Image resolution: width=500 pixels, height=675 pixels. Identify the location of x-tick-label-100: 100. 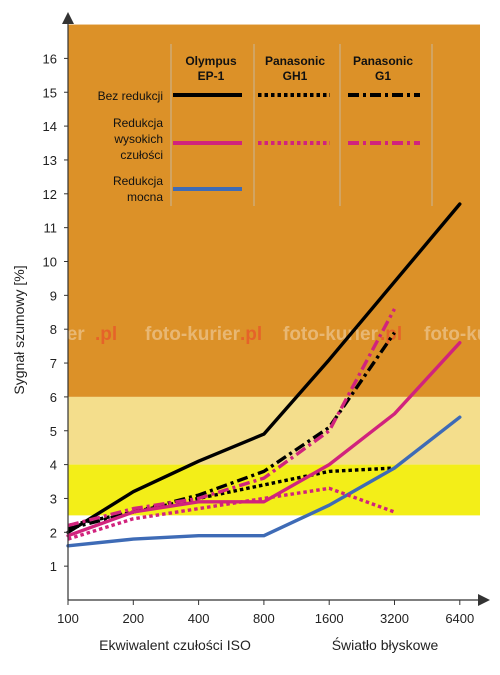
(68, 618).